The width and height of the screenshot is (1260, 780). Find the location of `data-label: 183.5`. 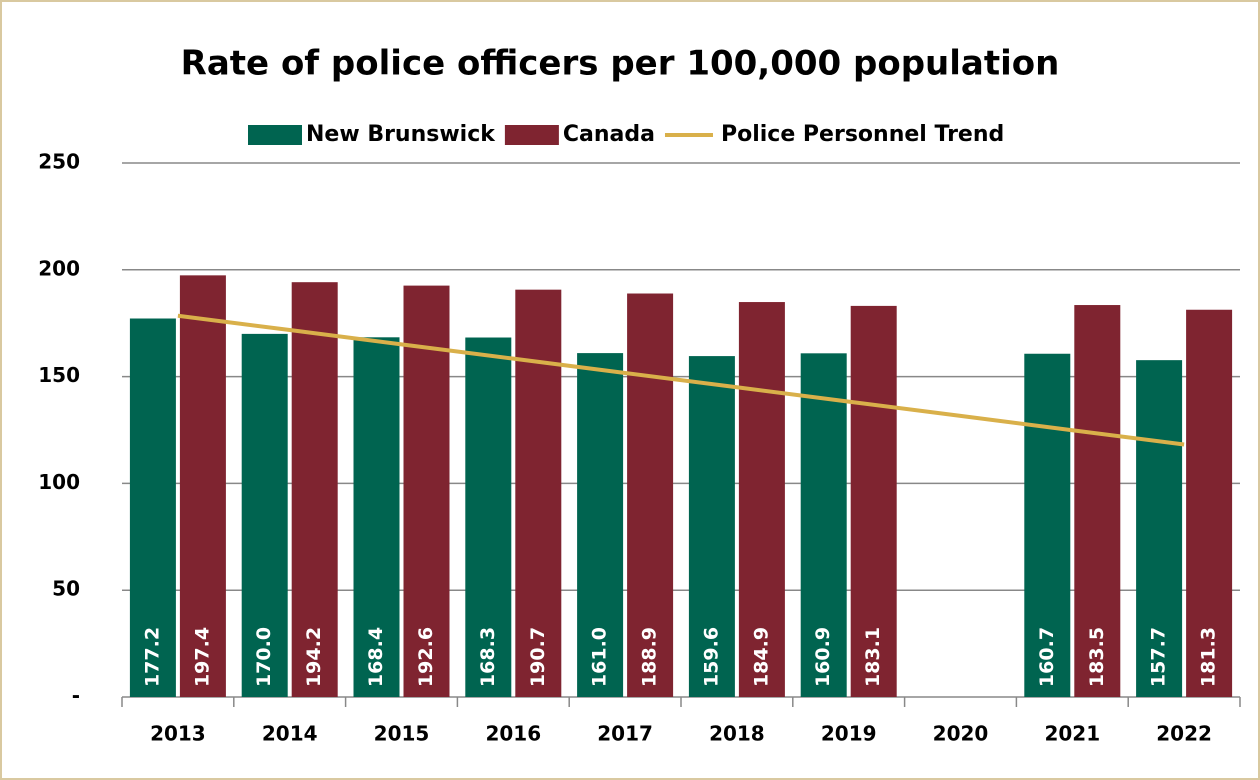

data-label: 183.5 is located at coordinates (1097, 657).